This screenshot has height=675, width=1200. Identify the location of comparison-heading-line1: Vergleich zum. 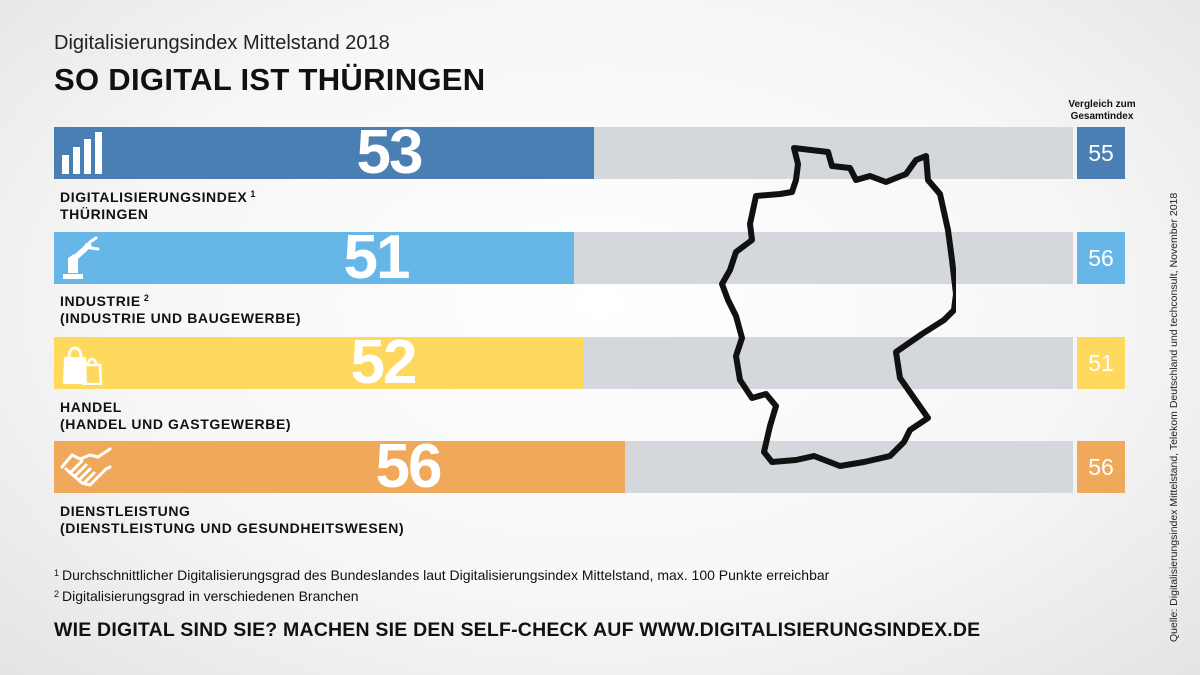
(1102, 104).